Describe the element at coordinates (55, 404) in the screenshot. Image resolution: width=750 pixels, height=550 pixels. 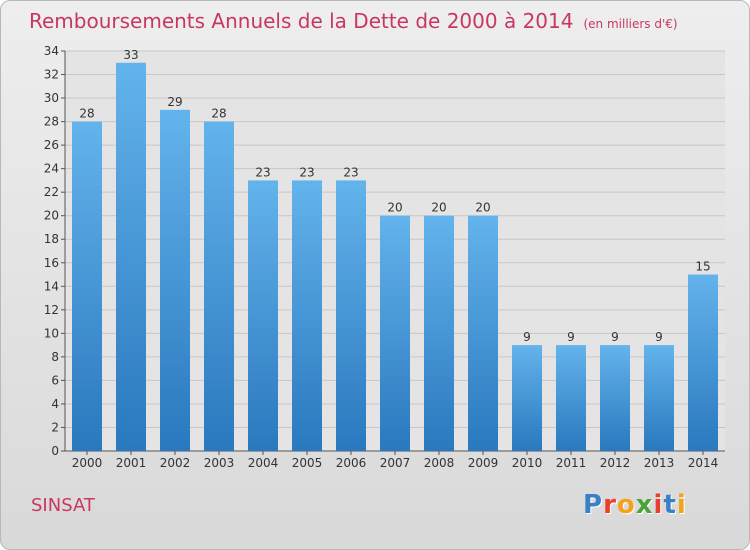
I see `y-tick-label: 4` at that location.